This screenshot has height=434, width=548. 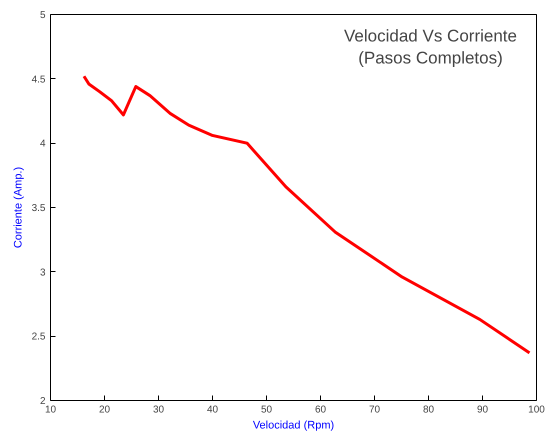 What do you see at coordinates (158, 410) in the screenshot?
I see `x-tick-label: 30` at bounding box center [158, 410].